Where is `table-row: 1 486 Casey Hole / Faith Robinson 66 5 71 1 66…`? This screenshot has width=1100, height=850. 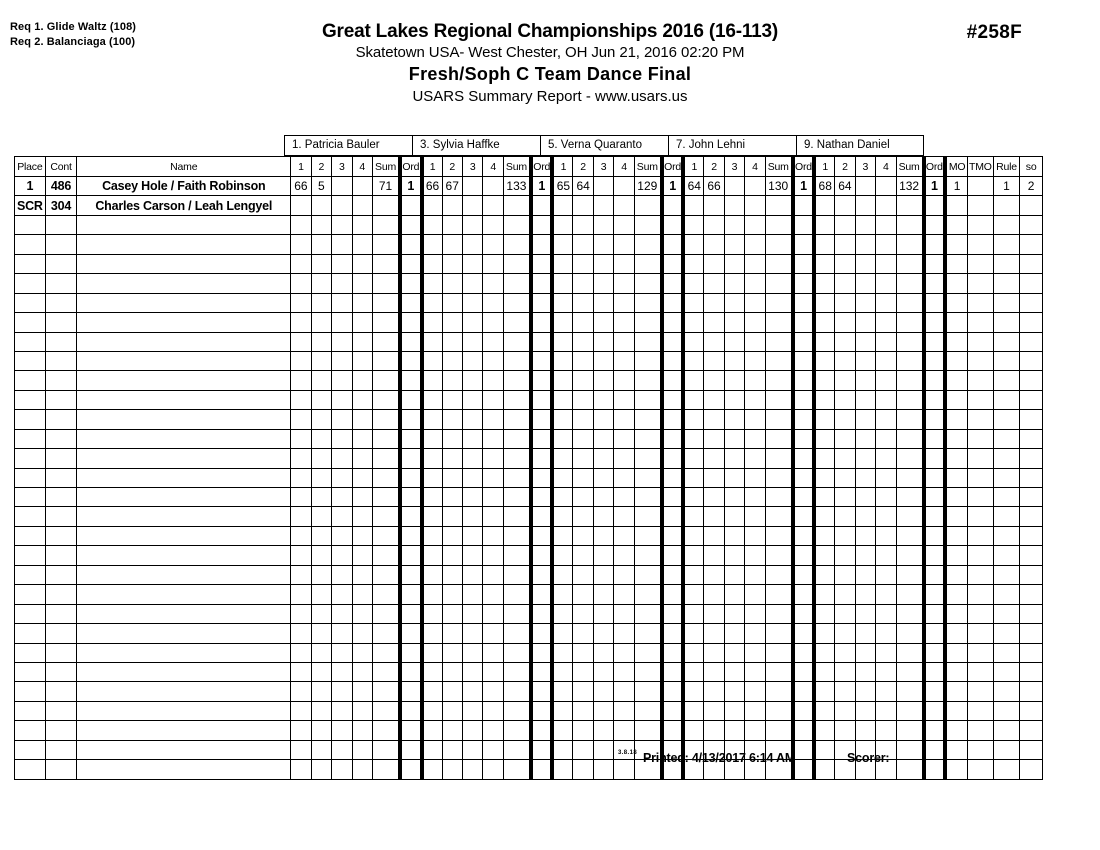
table-row: 1 486 Casey Hole / Faith Robinson 66 5 71 1 66… is located at coordinates (528, 186).